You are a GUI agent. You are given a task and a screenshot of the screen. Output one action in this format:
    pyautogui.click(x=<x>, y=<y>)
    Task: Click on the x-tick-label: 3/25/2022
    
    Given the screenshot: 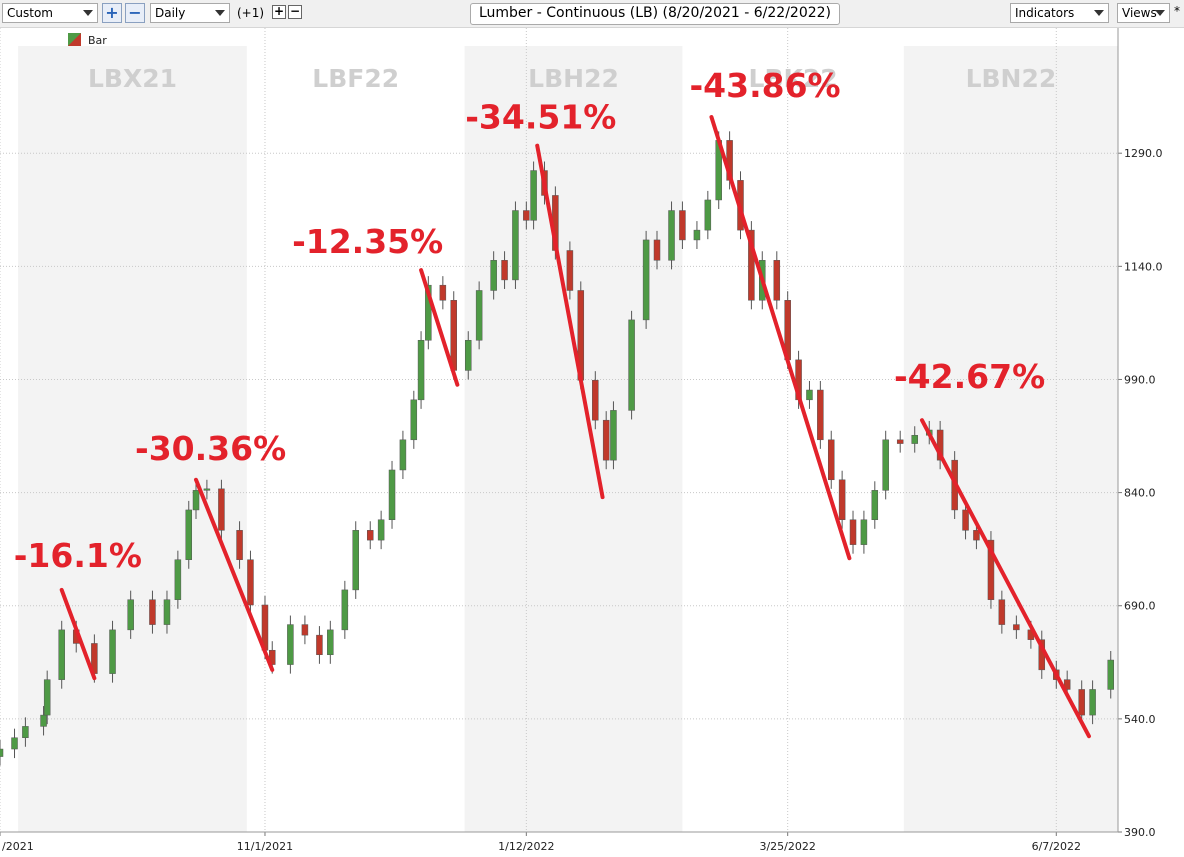 What is the action you would take?
    pyautogui.click(x=787, y=846)
    